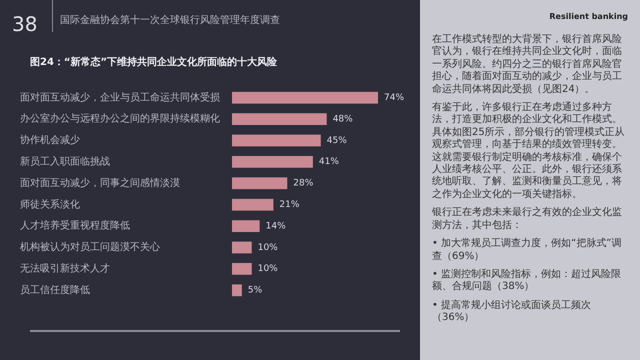 The height and width of the screenshot is (360, 640). I want to click on data-label: 14%, so click(276, 226).